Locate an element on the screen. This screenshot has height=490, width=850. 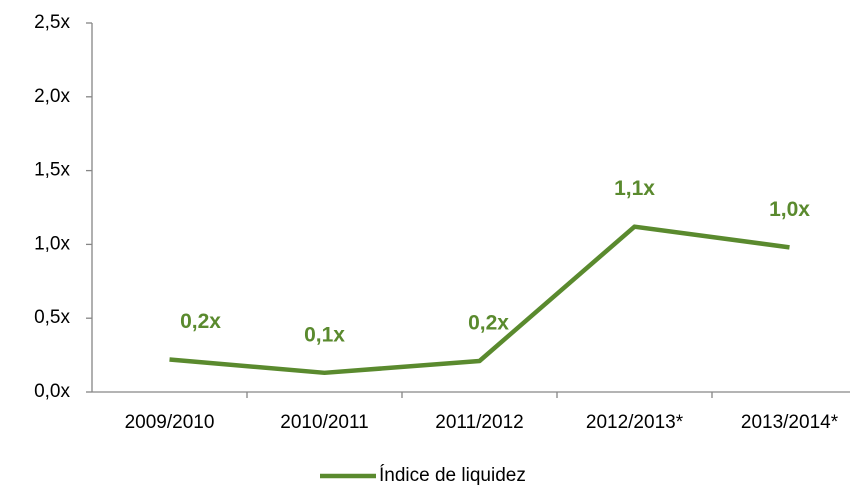
value-label: 0,1x is located at coordinates (324, 334).